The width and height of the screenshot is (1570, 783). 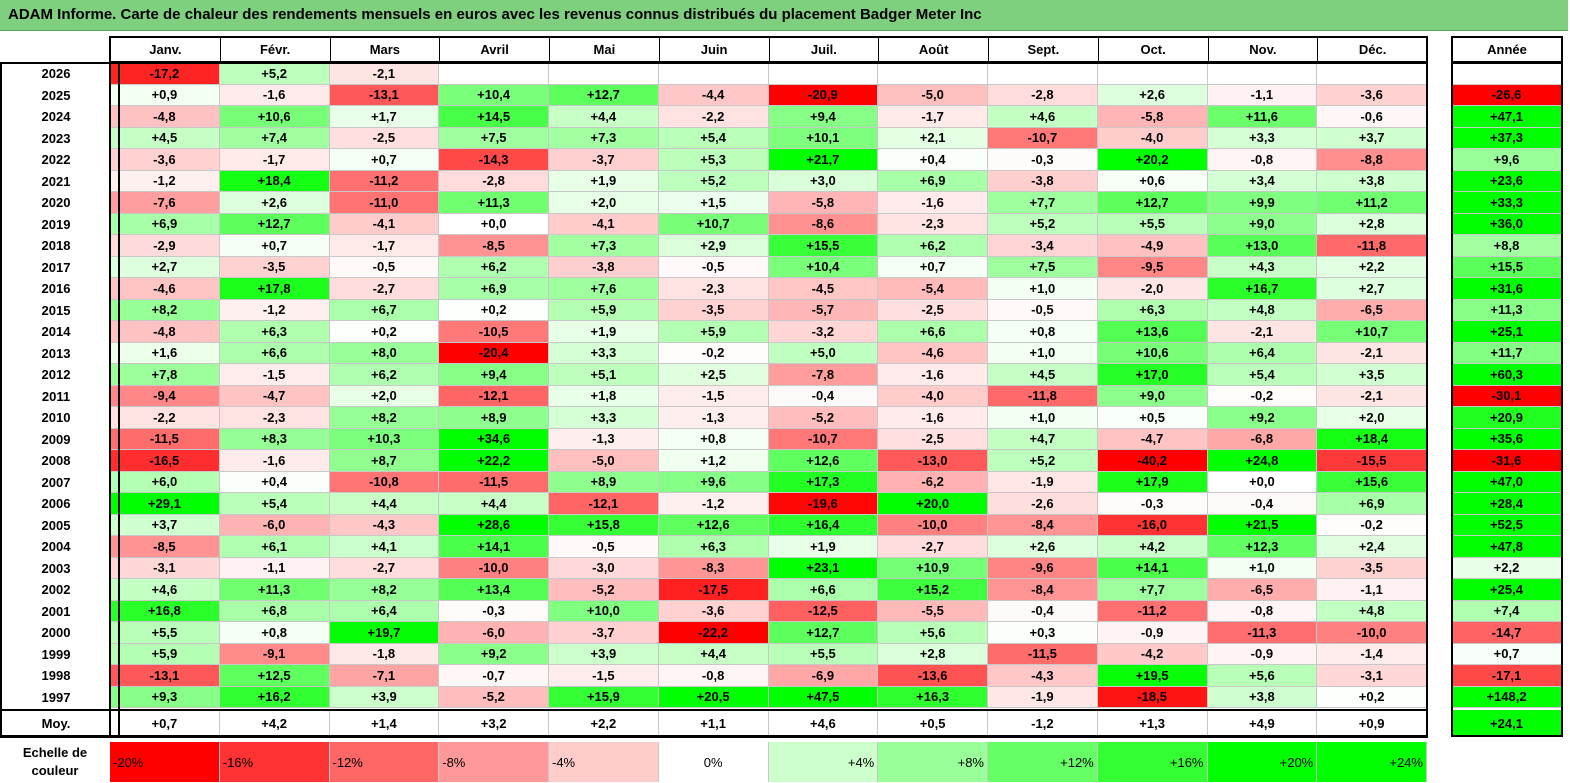 What do you see at coordinates (56, 723) in the screenshot?
I see `average-label: Moy.` at bounding box center [56, 723].